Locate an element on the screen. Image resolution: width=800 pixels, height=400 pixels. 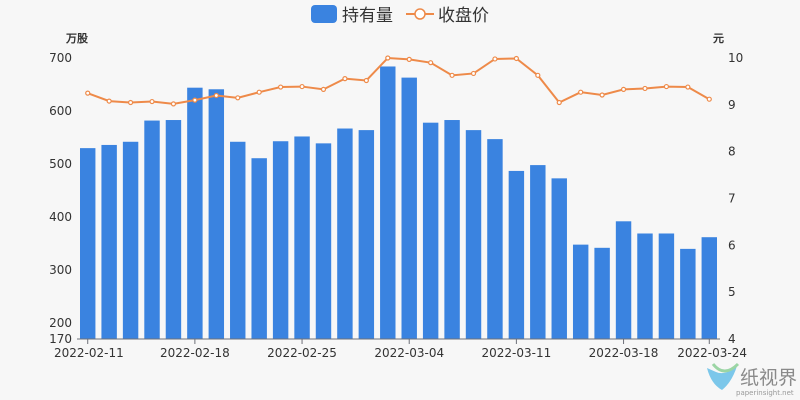
x-tick-label: 2022-02-18 is located at coordinates (195, 353).